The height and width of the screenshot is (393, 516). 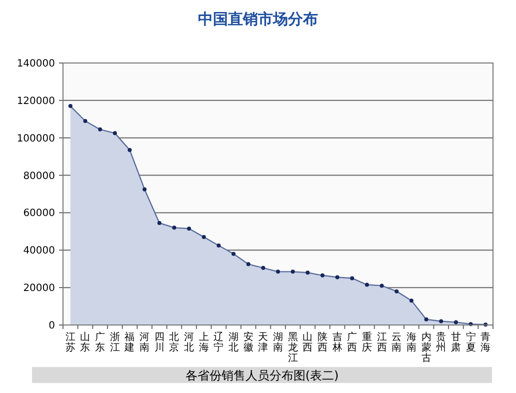 I want to click on x-tick-label: 河北, so click(x=189, y=342).